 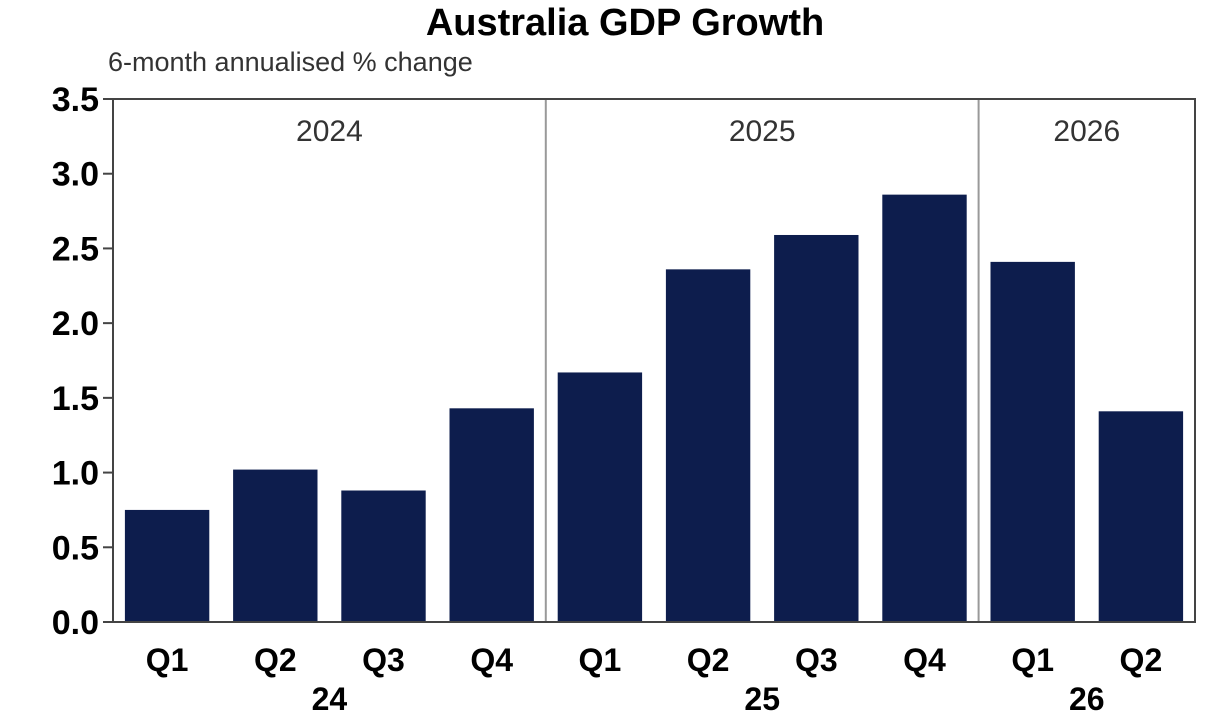 I want to click on chart-subtitle: 6-month annualised % change, so click(x=290, y=62).